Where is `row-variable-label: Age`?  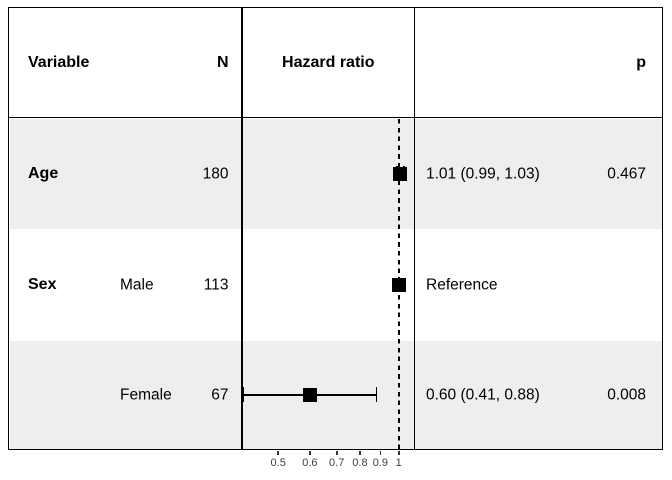
row-variable-label: Age is located at coordinates (43, 173).